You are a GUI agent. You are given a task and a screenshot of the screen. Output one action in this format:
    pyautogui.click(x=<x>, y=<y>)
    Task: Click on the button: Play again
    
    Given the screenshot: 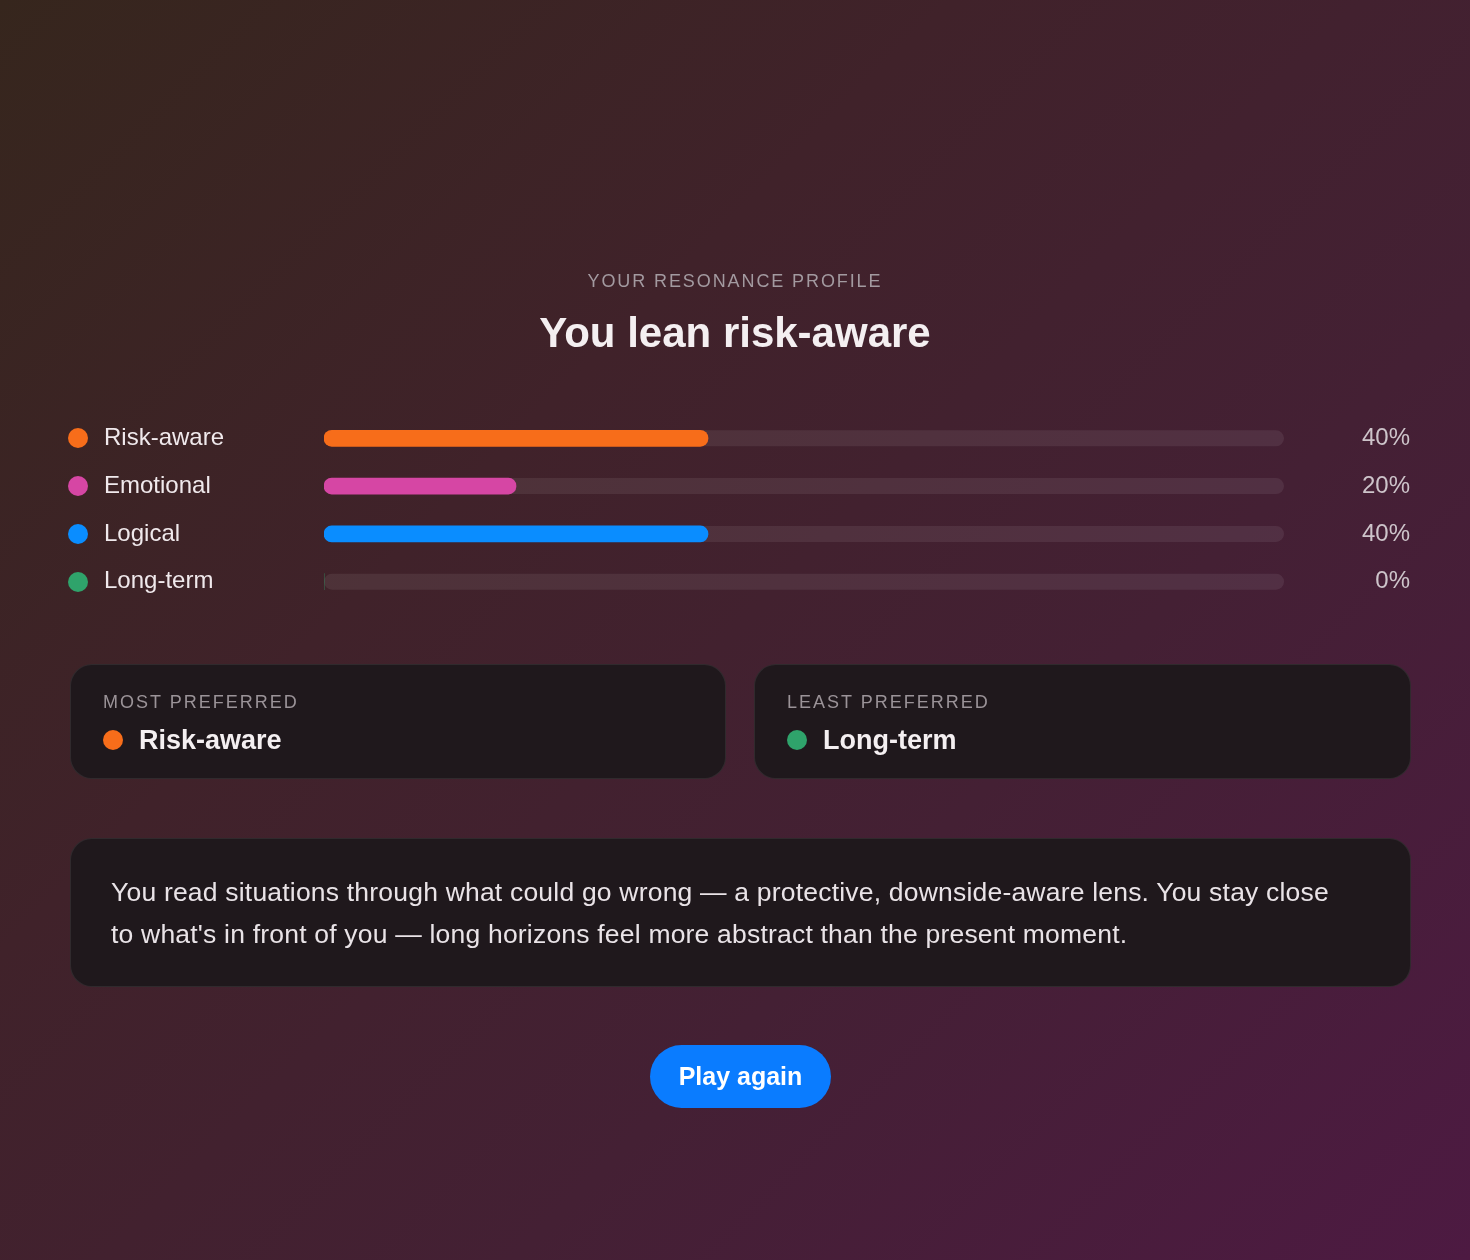 What is the action you would take?
    pyautogui.click(x=740, y=1076)
    